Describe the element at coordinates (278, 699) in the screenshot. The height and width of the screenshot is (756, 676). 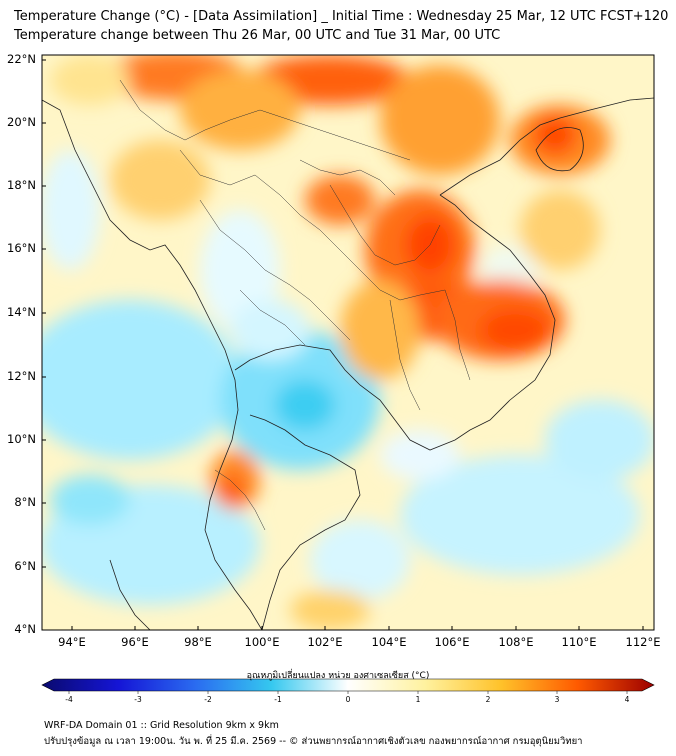
I see `colorbar-tick-label: -1` at that location.